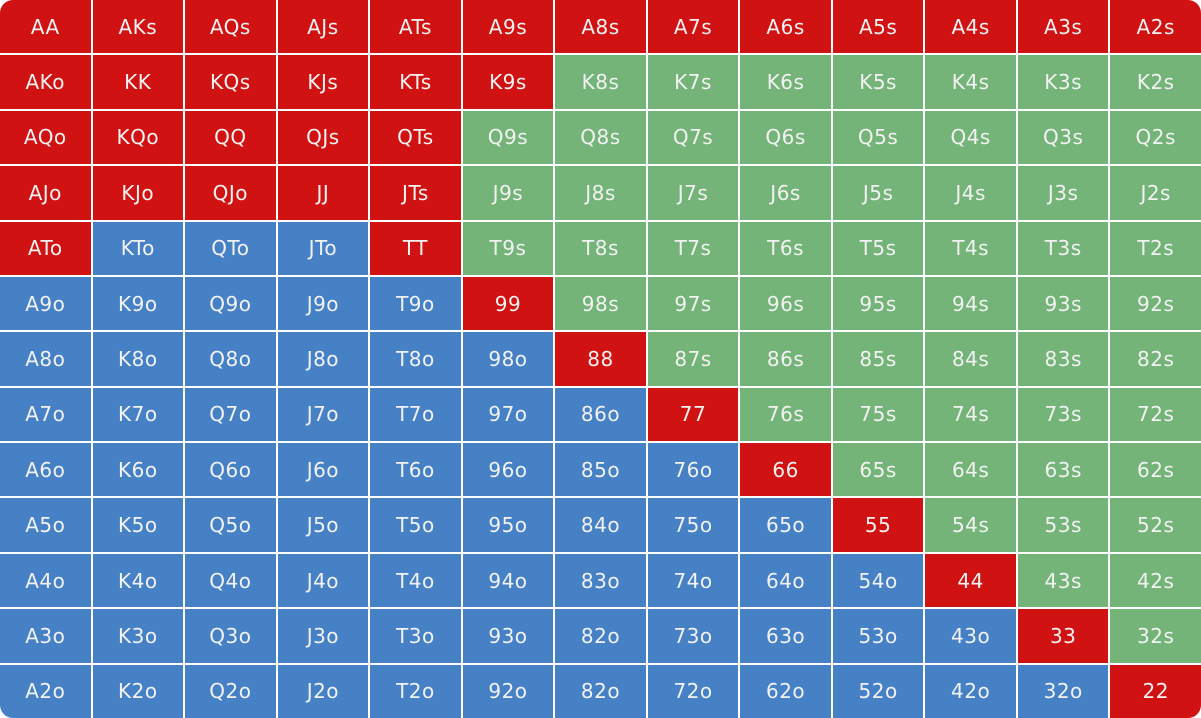 Image resolution: width=1201 pixels, height=718 pixels. Describe the element at coordinates (138, 636) in the screenshot. I see `hand-cell-K3o: K3o` at that location.